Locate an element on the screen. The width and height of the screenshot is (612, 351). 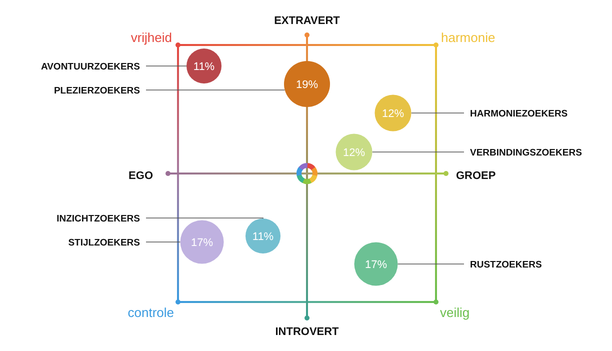
data-label: 19% is located at coordinates (307, 85).